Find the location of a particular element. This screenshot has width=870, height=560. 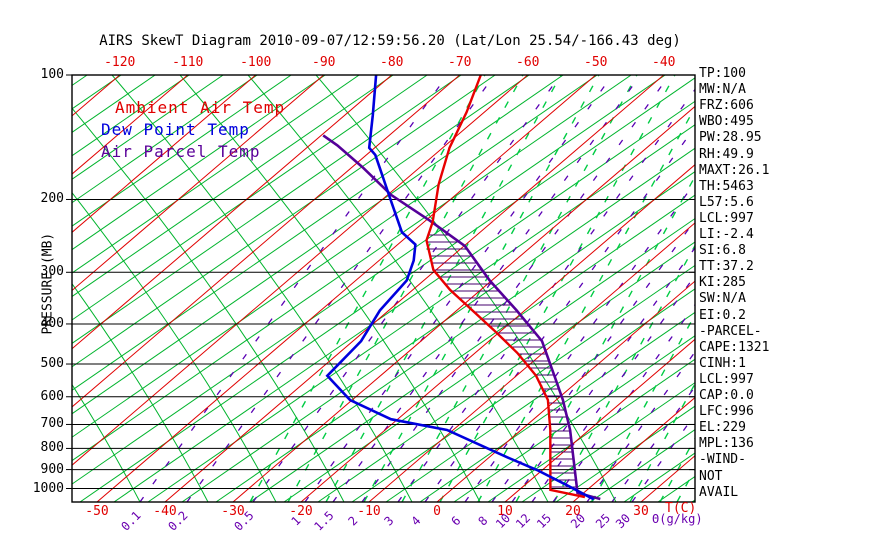

bottom-temp-tick: 0 is located at coordinates (437, 511).